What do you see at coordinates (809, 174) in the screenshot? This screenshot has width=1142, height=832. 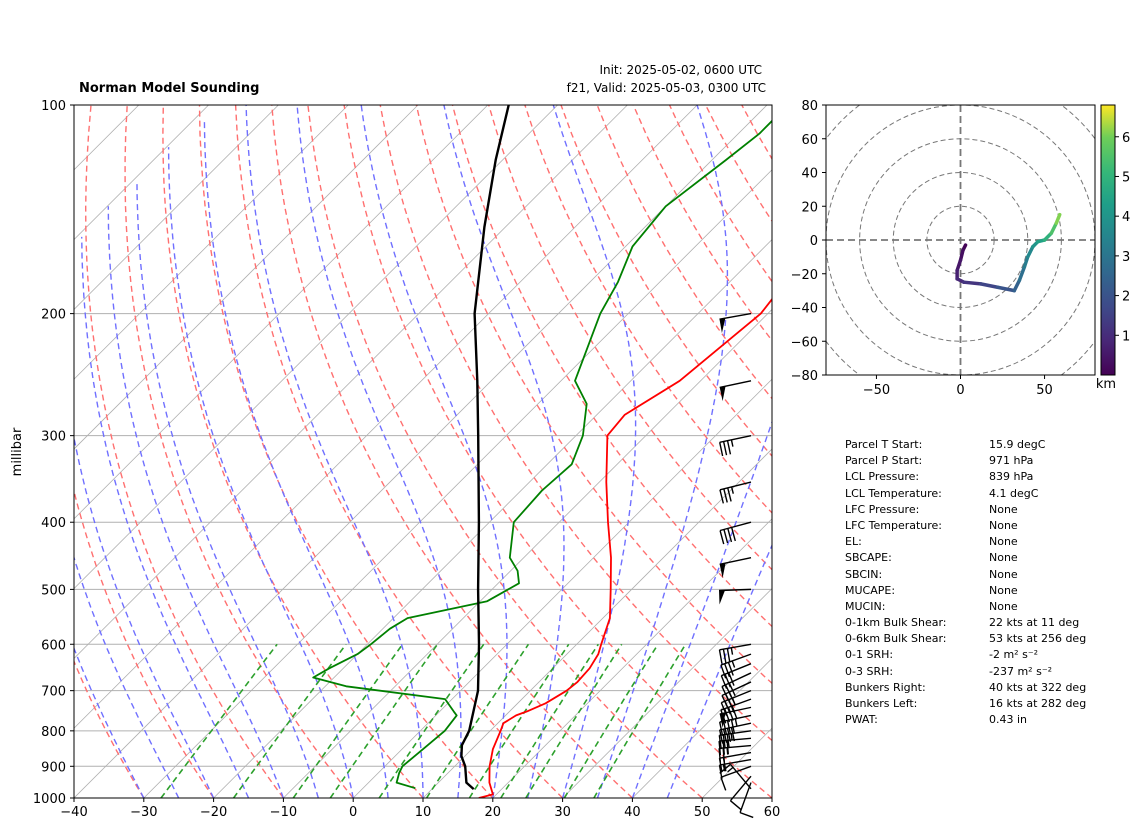 I see `hodo-y-tick-label: 40` at bounding box center [809, 174].